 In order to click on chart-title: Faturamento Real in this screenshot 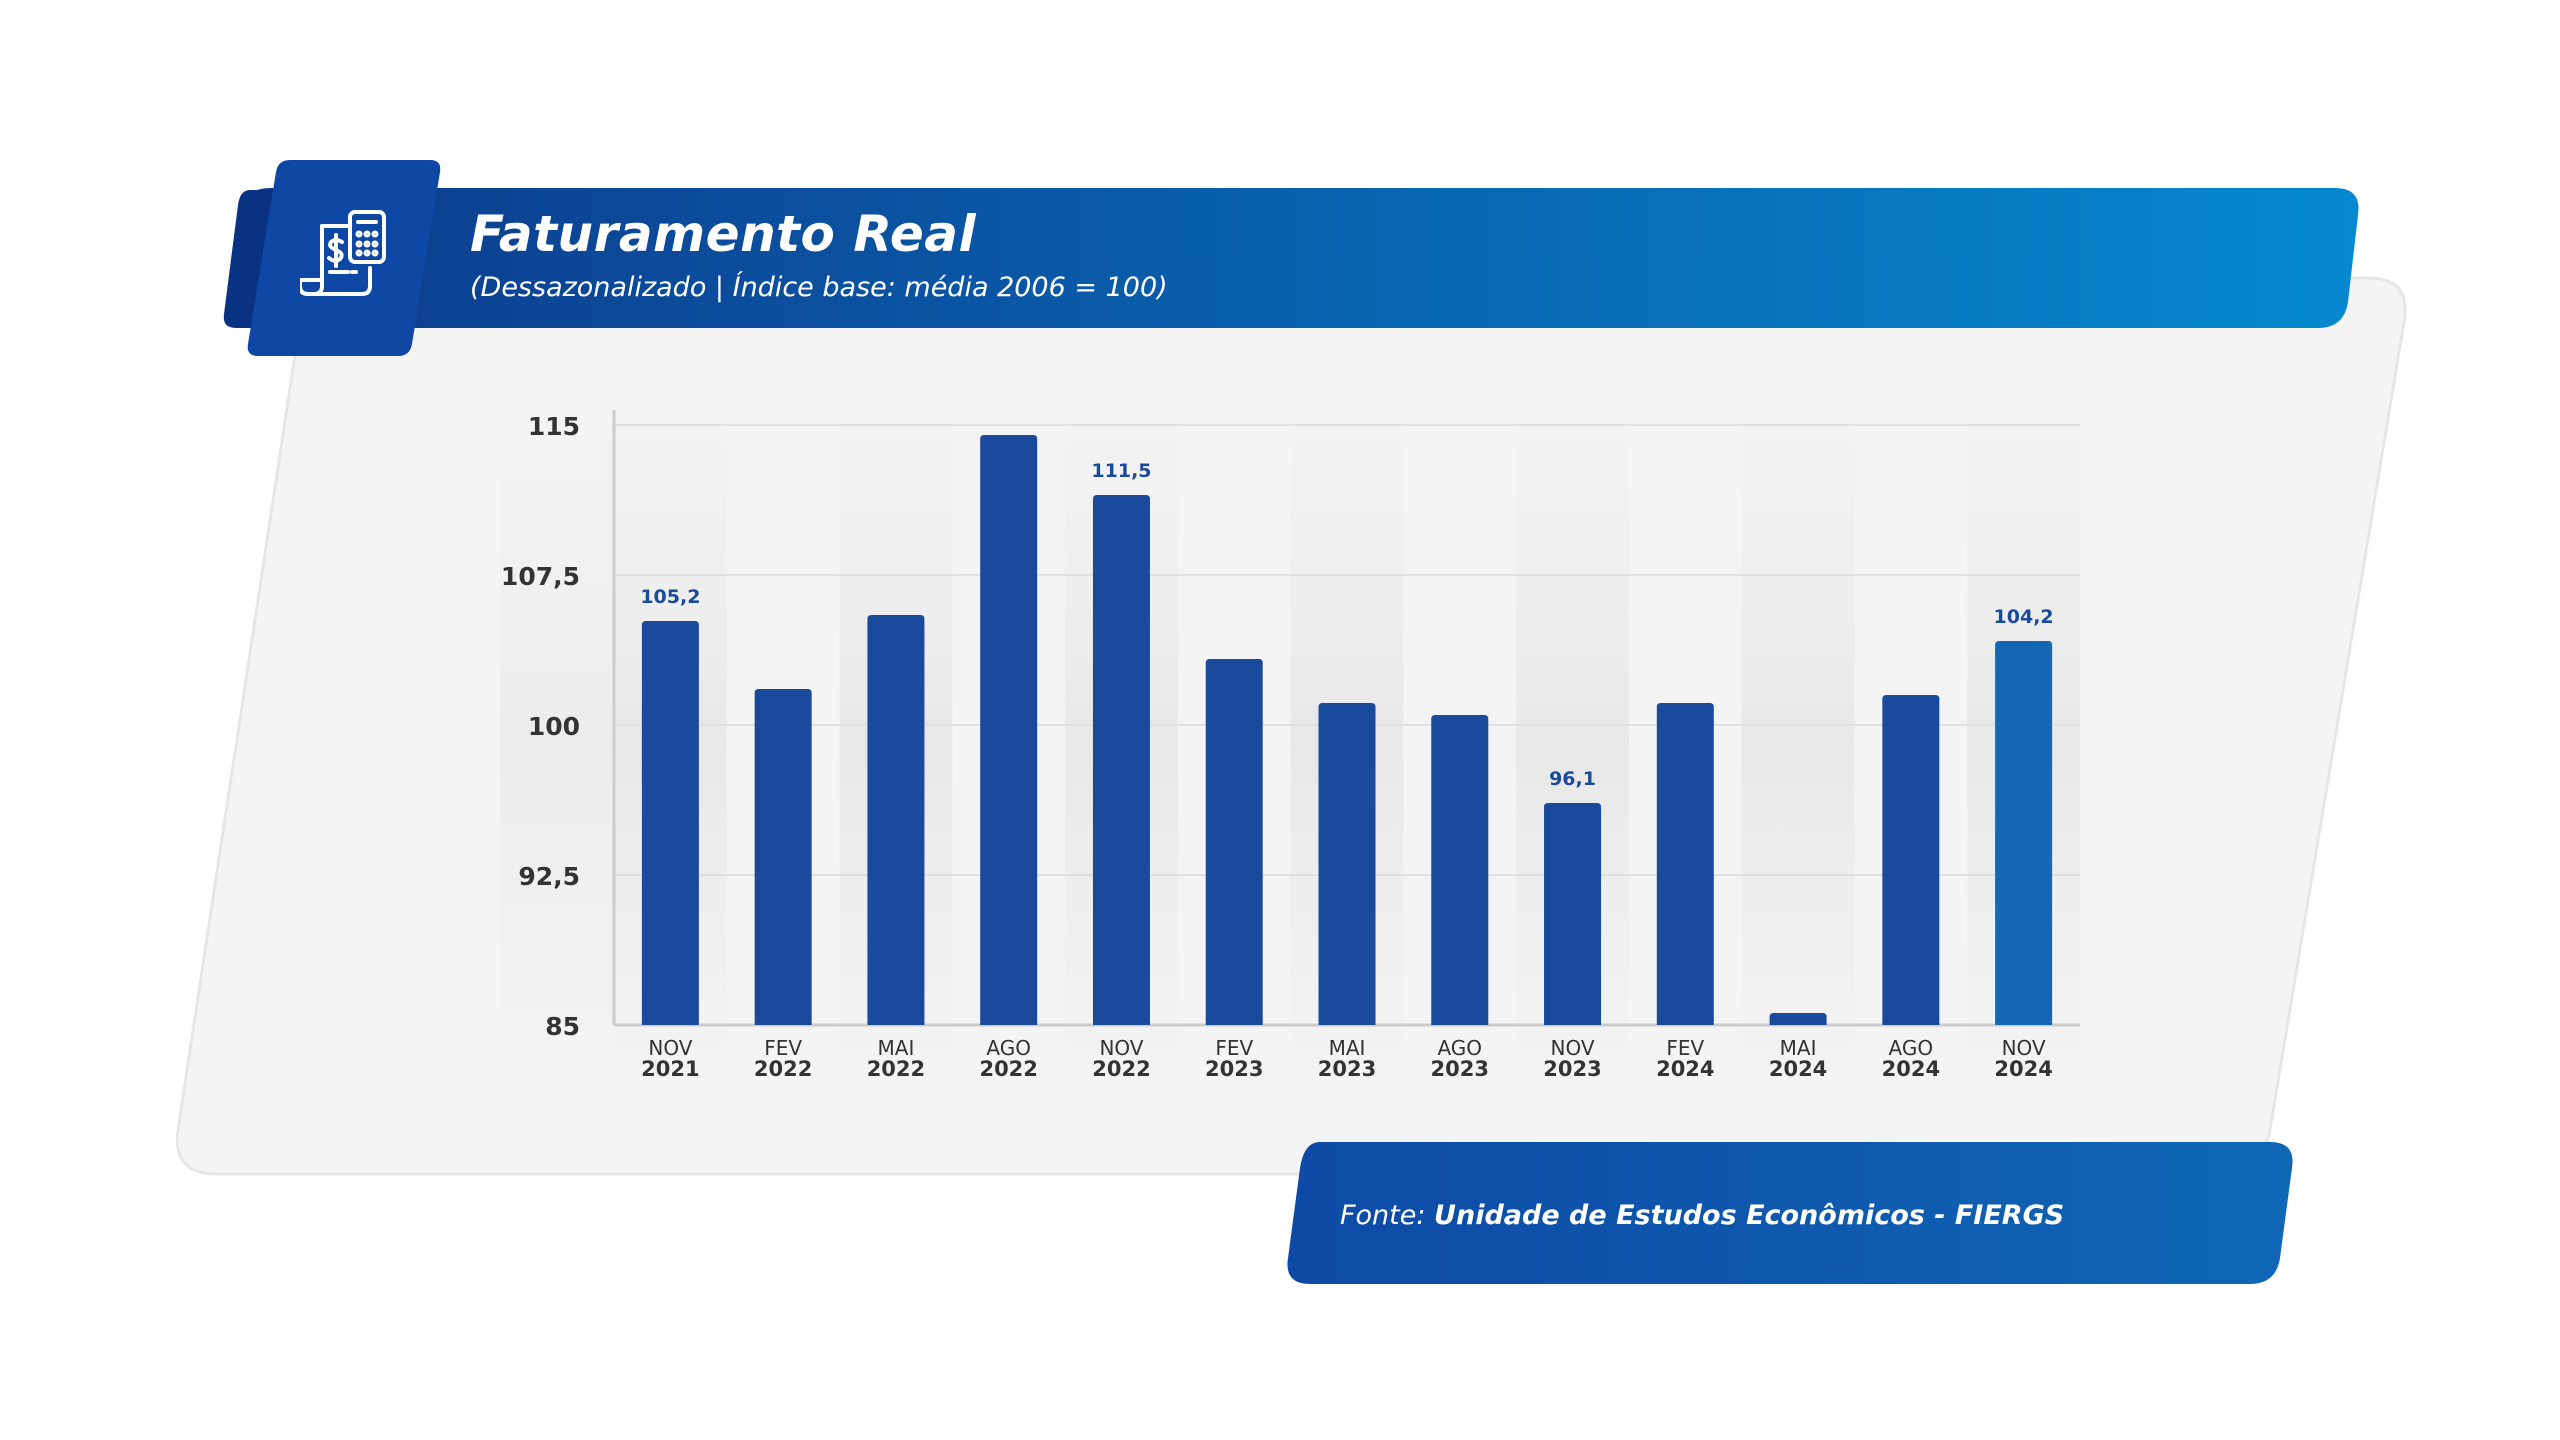, I will do `click(723, 234)`.